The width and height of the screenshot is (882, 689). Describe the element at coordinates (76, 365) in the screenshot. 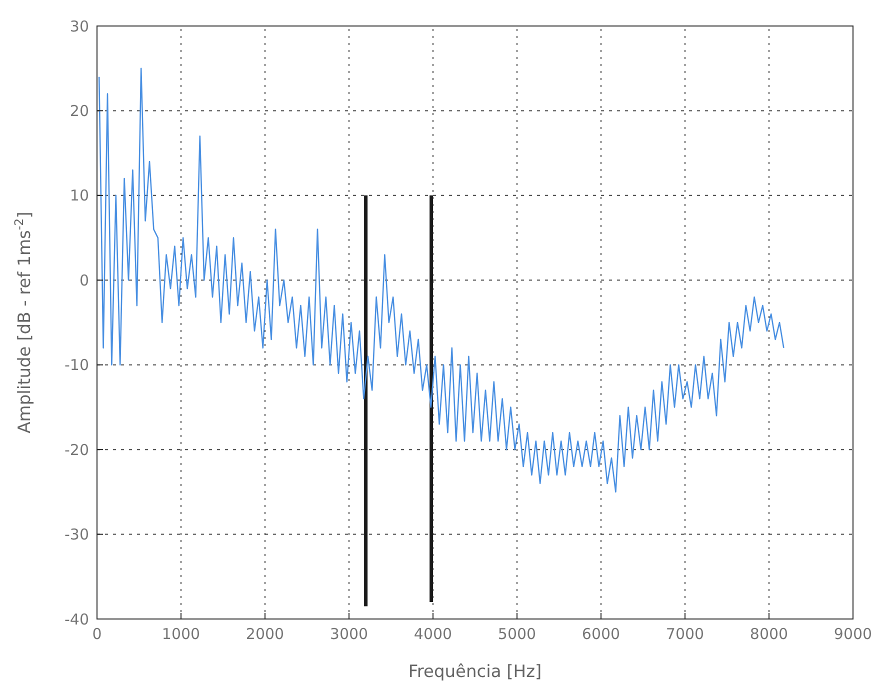

I see `y-tick-label: -10` at that location.